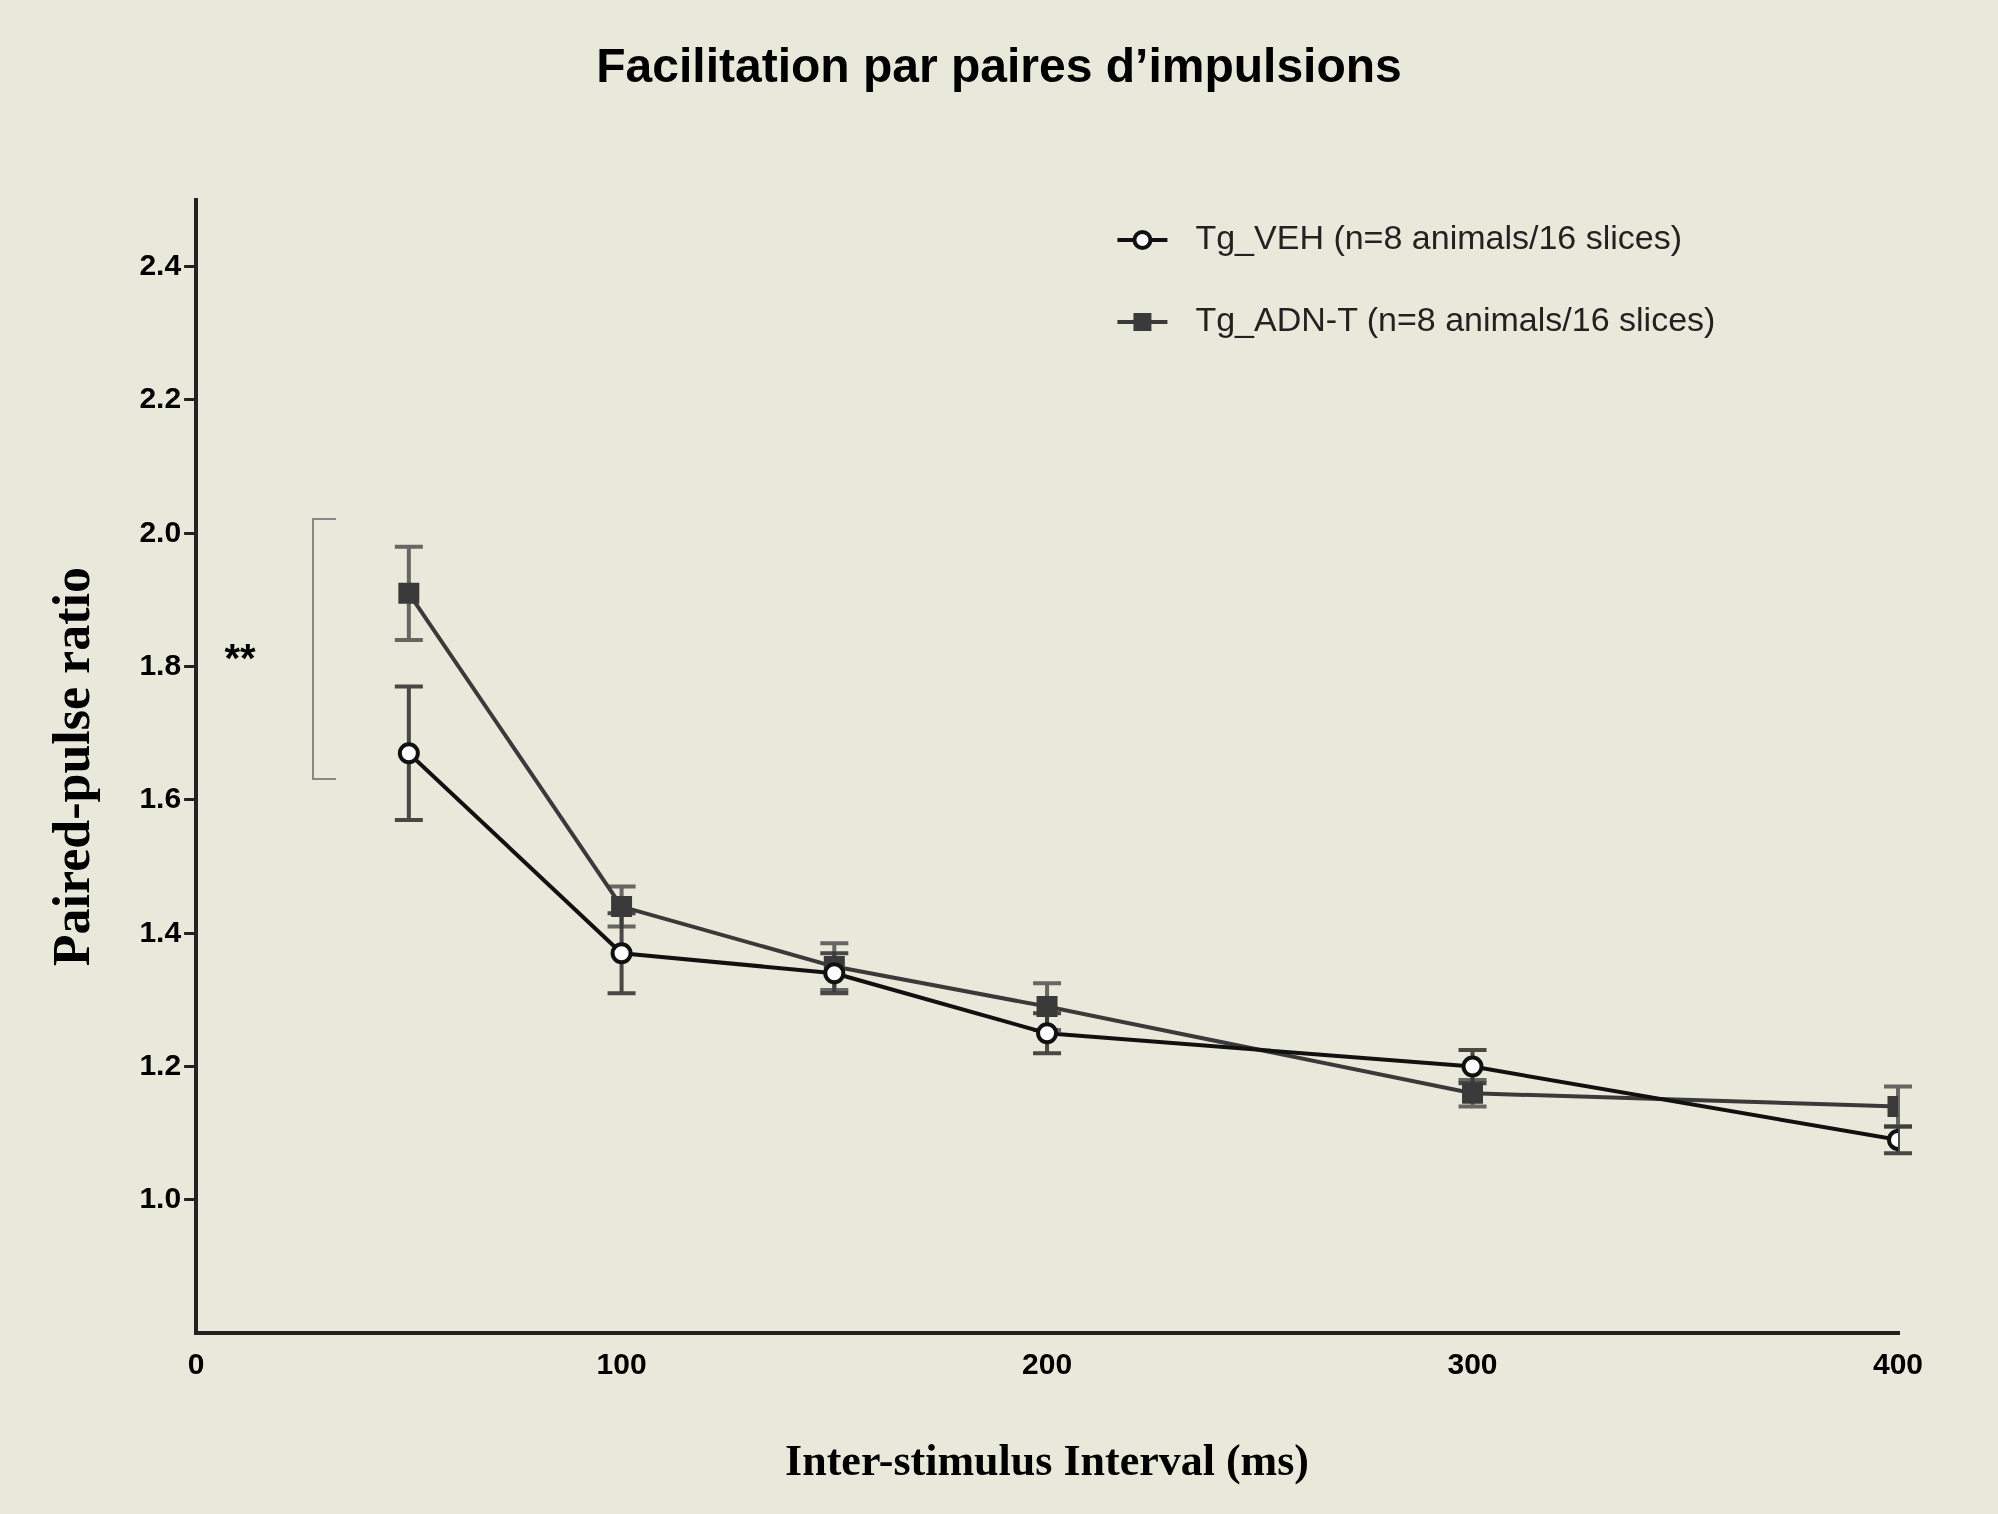 The image size is (1998, 1514). Describe the element at coordinates (160, 264) in the screenshot. I see `y-tick-label: 2.4` at that location.